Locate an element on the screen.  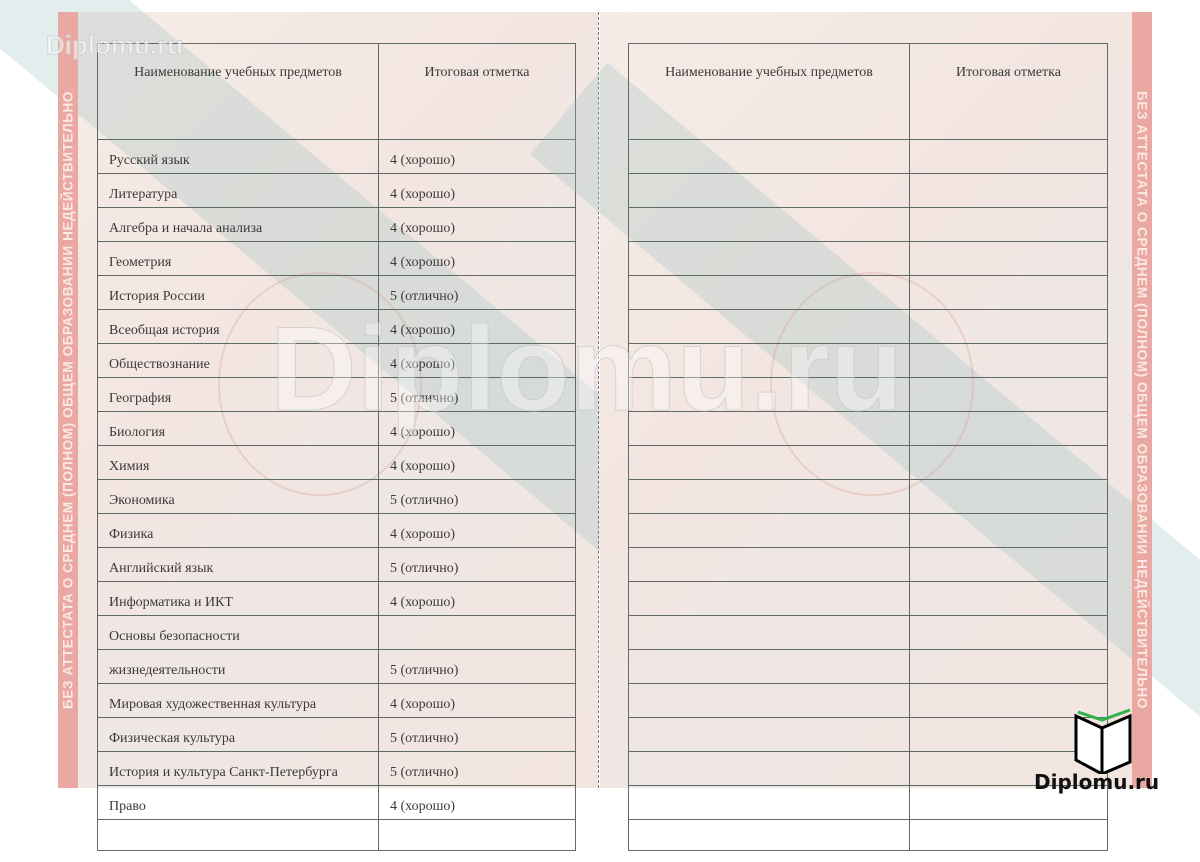
table-row: Экономика 5 (отлично) is located at coordinates (336, 496).